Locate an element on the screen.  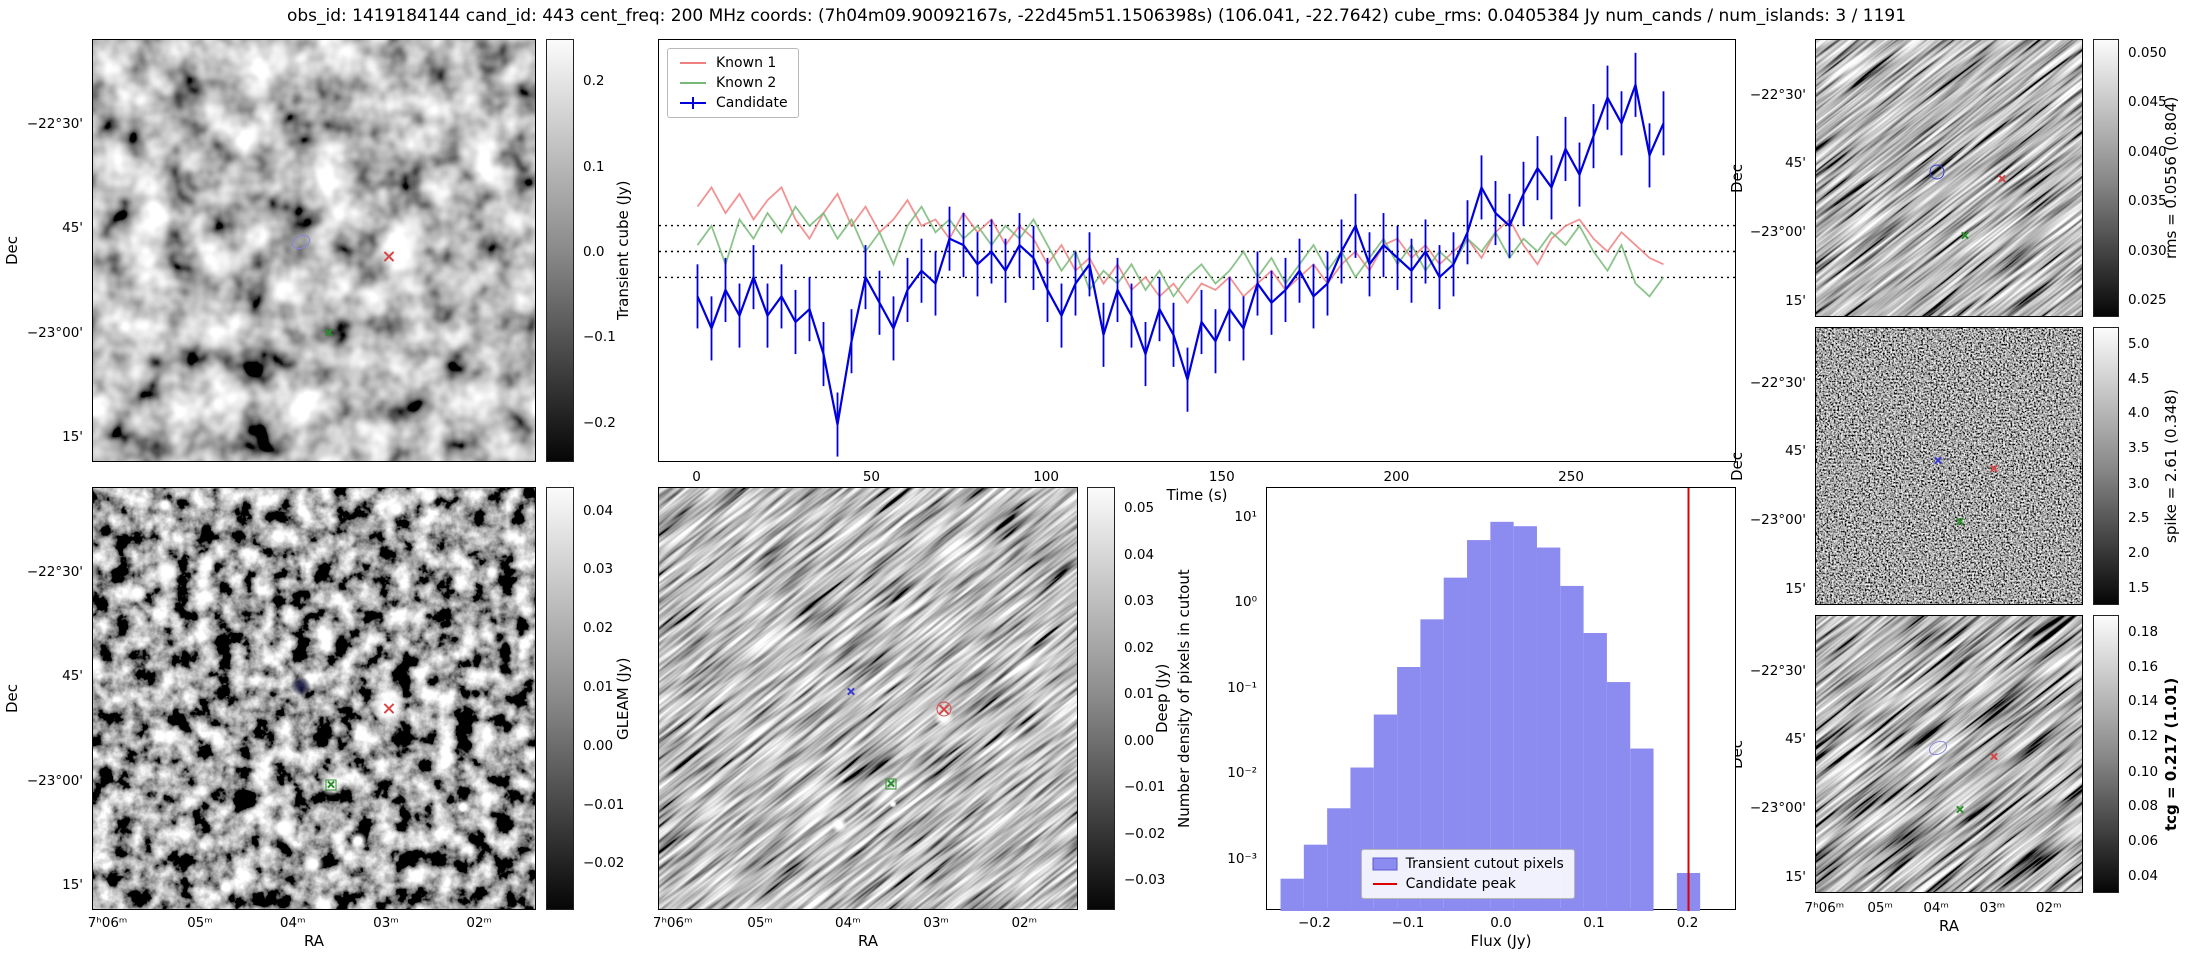
spike-cutout-panel is located at coordinates (1949, 466).